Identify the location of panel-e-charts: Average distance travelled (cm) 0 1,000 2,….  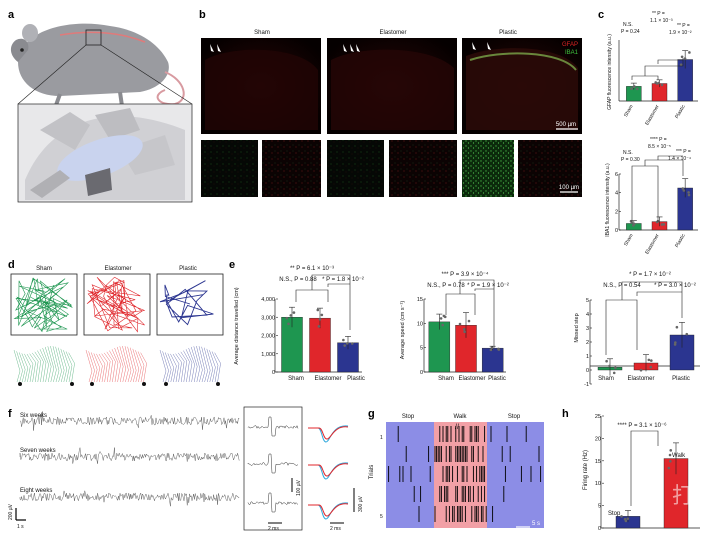
(467, 327).